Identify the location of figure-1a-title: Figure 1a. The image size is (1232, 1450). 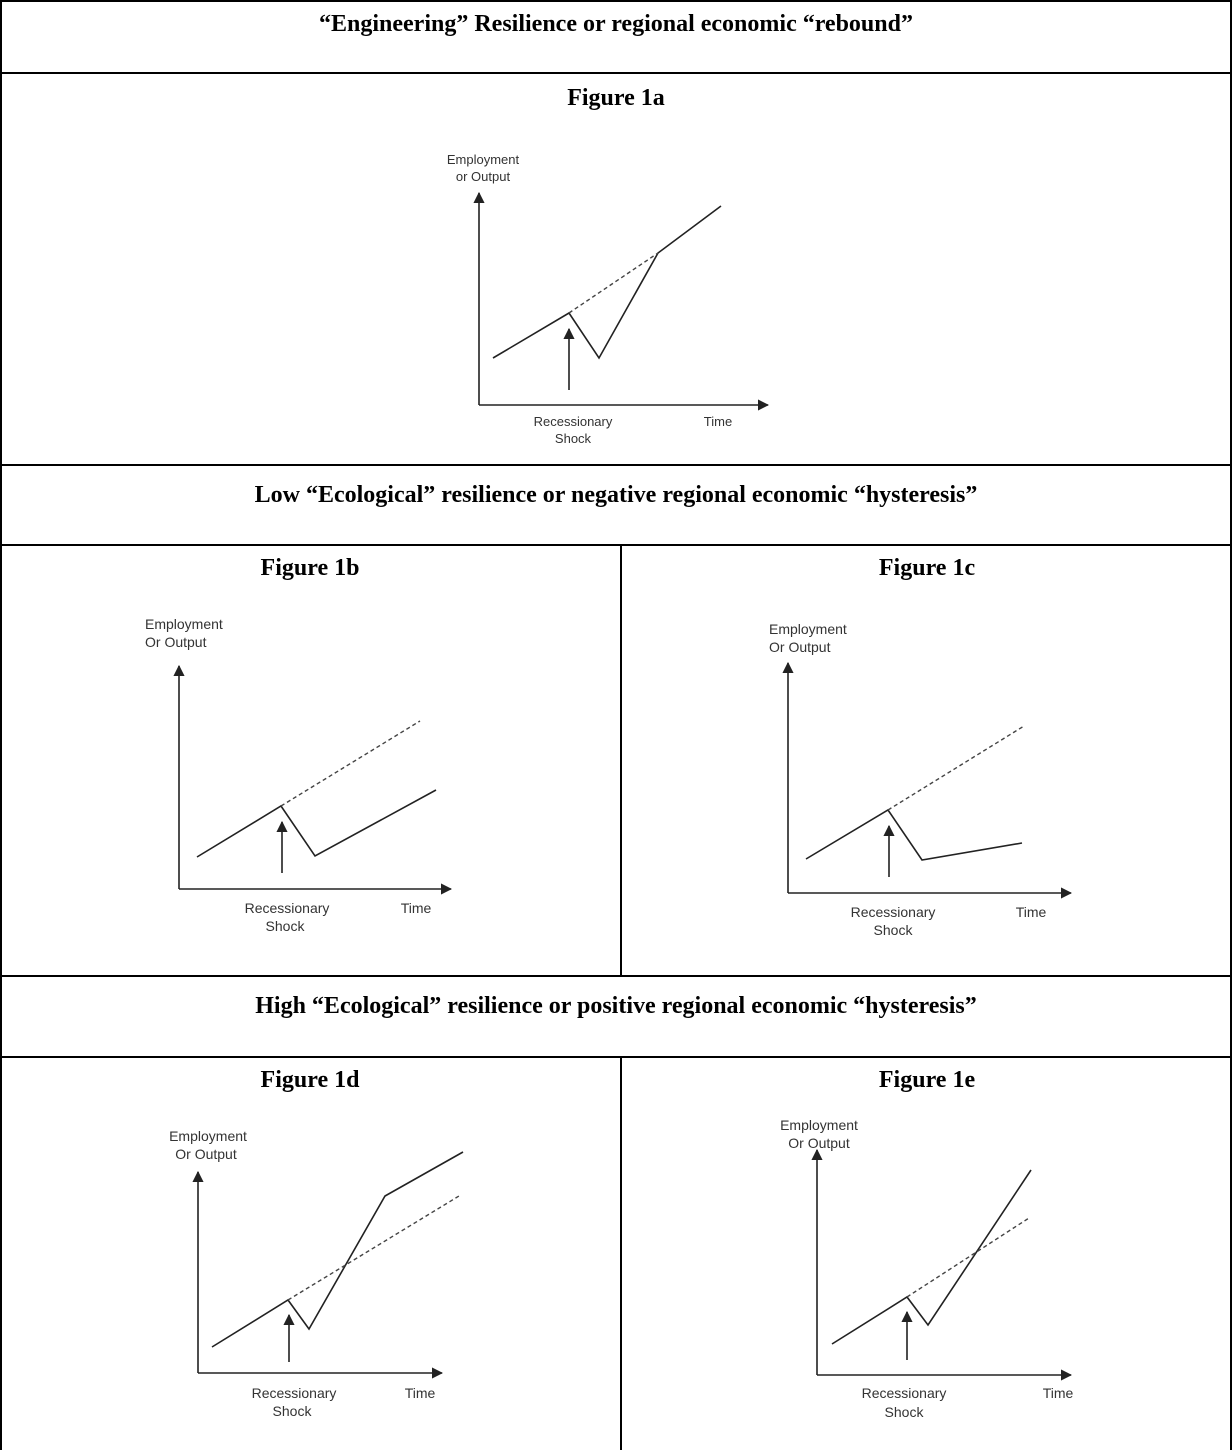
(616, 98).